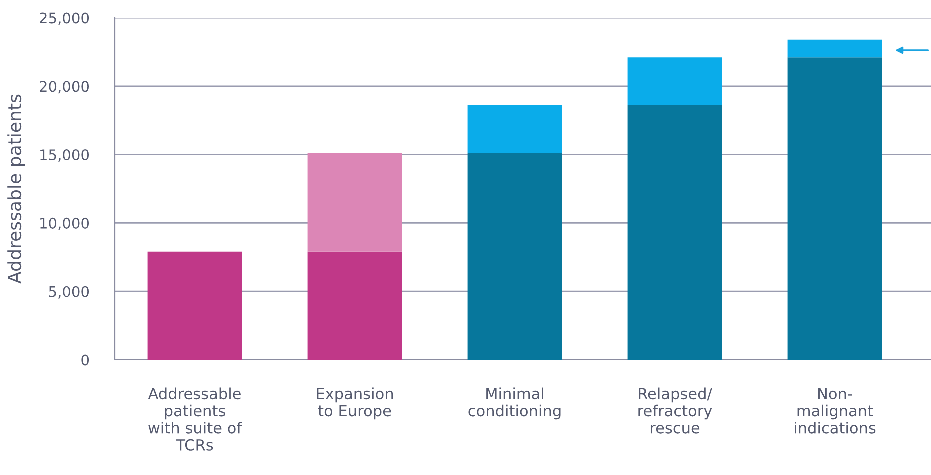  I want to click on x-tick-label: Non- malignant indications, so click(835, 411).